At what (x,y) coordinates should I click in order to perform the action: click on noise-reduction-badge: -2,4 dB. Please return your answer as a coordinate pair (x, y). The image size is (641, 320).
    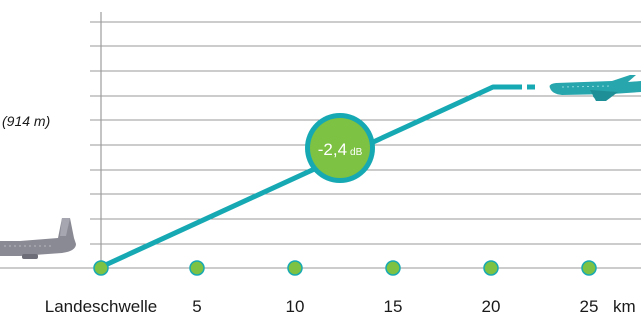
    Looking at the image, I should click on (340, 148).